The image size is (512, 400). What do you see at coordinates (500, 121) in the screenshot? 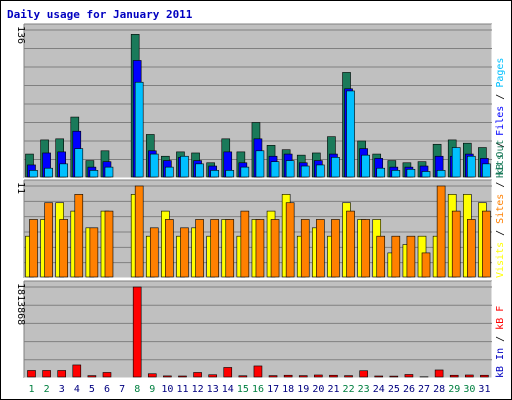
I see `top-legend-item: Files` at bounding box center [500, 121].